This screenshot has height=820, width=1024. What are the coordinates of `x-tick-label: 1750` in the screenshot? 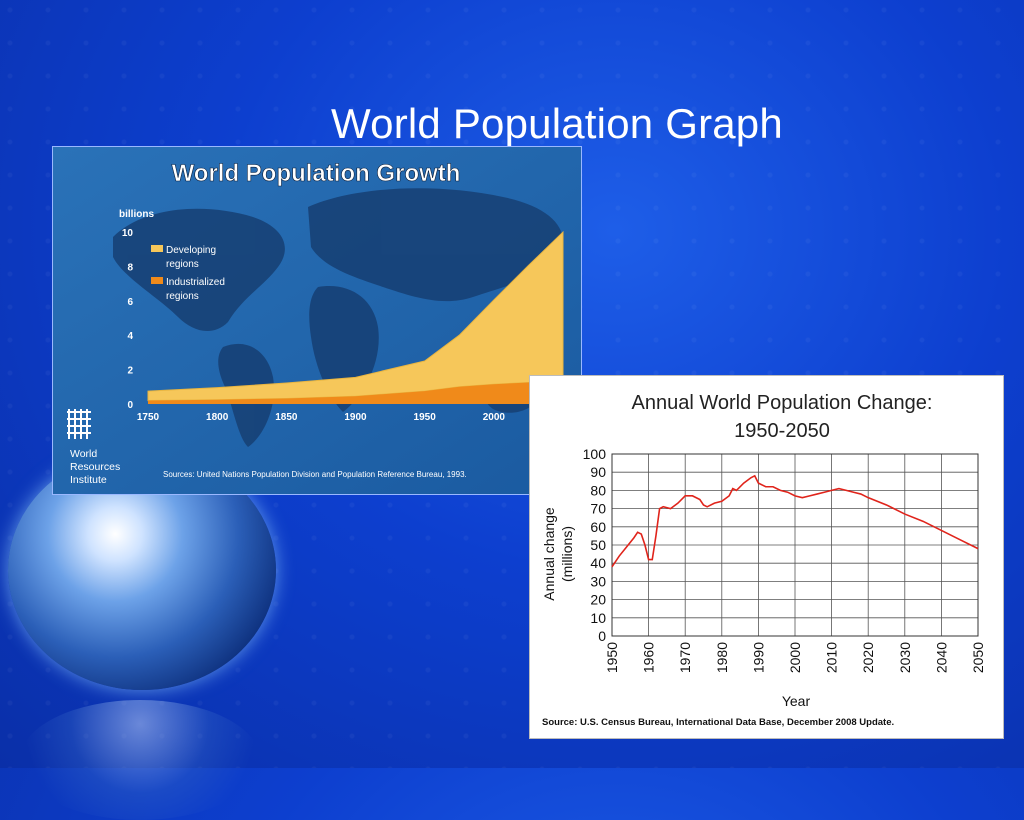 It's located at (148, 417).